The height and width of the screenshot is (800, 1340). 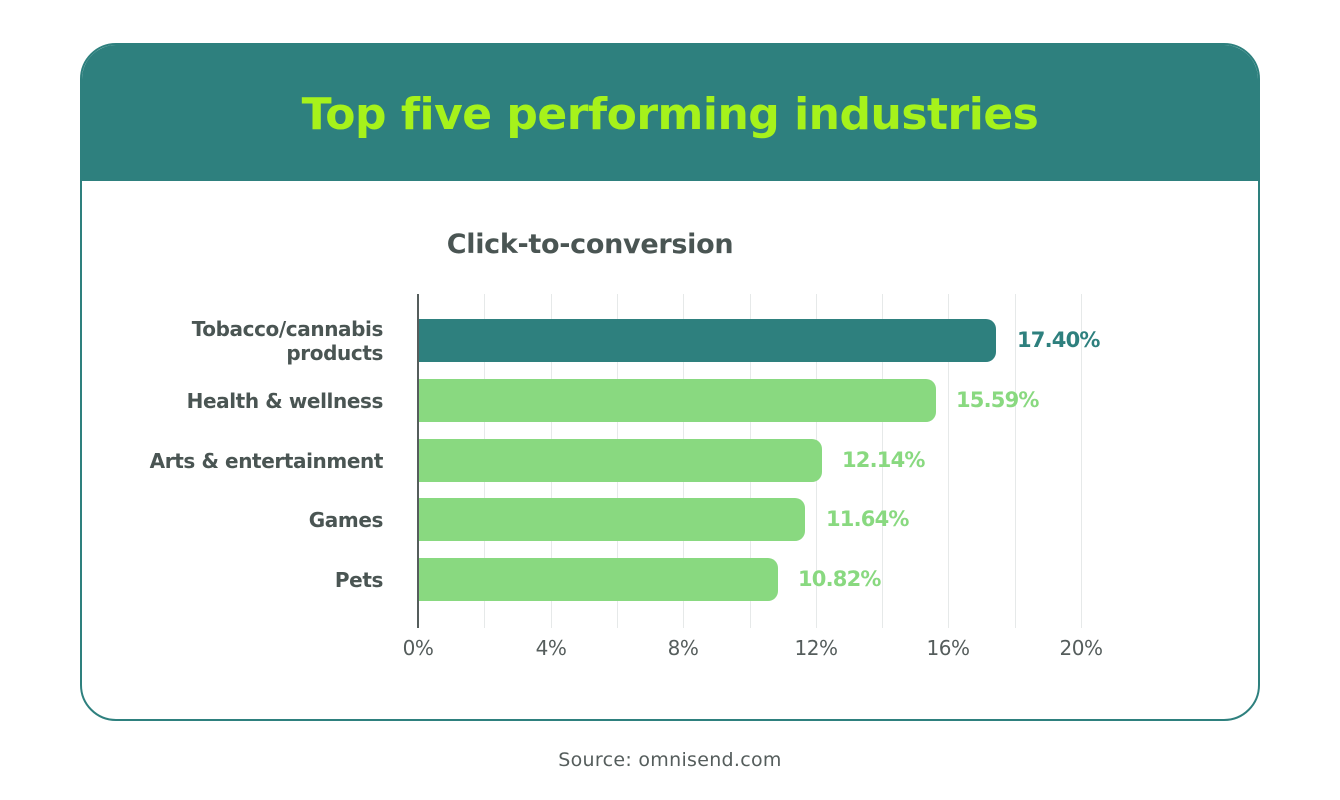 I want to click on card-header: Top five performing industries, so click(x=670, y=113).